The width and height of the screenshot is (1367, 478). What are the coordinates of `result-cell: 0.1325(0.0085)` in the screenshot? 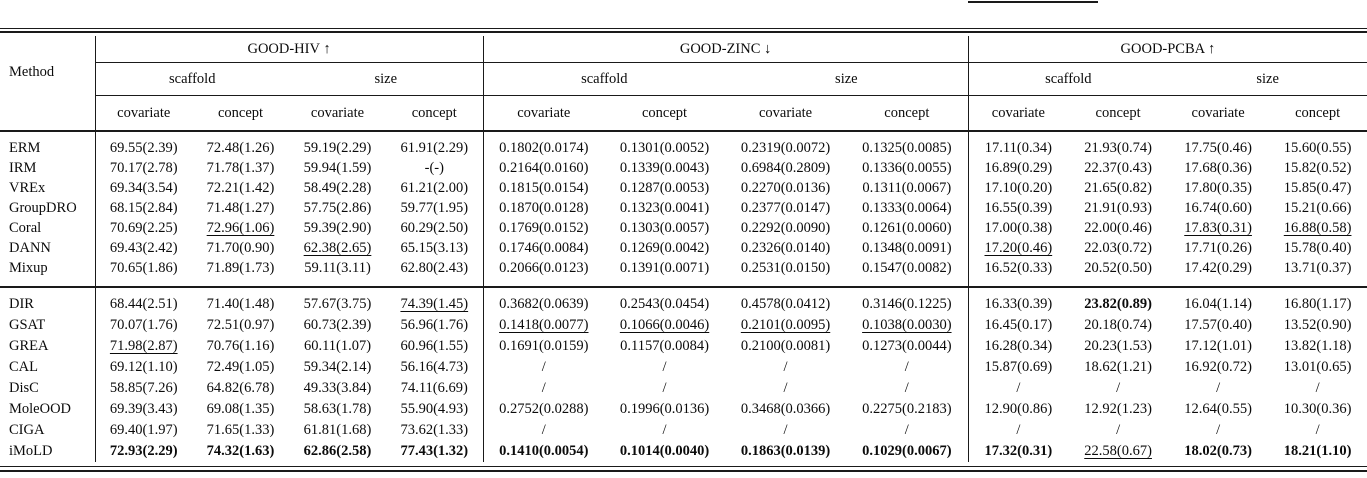 It's located at (907, 147).